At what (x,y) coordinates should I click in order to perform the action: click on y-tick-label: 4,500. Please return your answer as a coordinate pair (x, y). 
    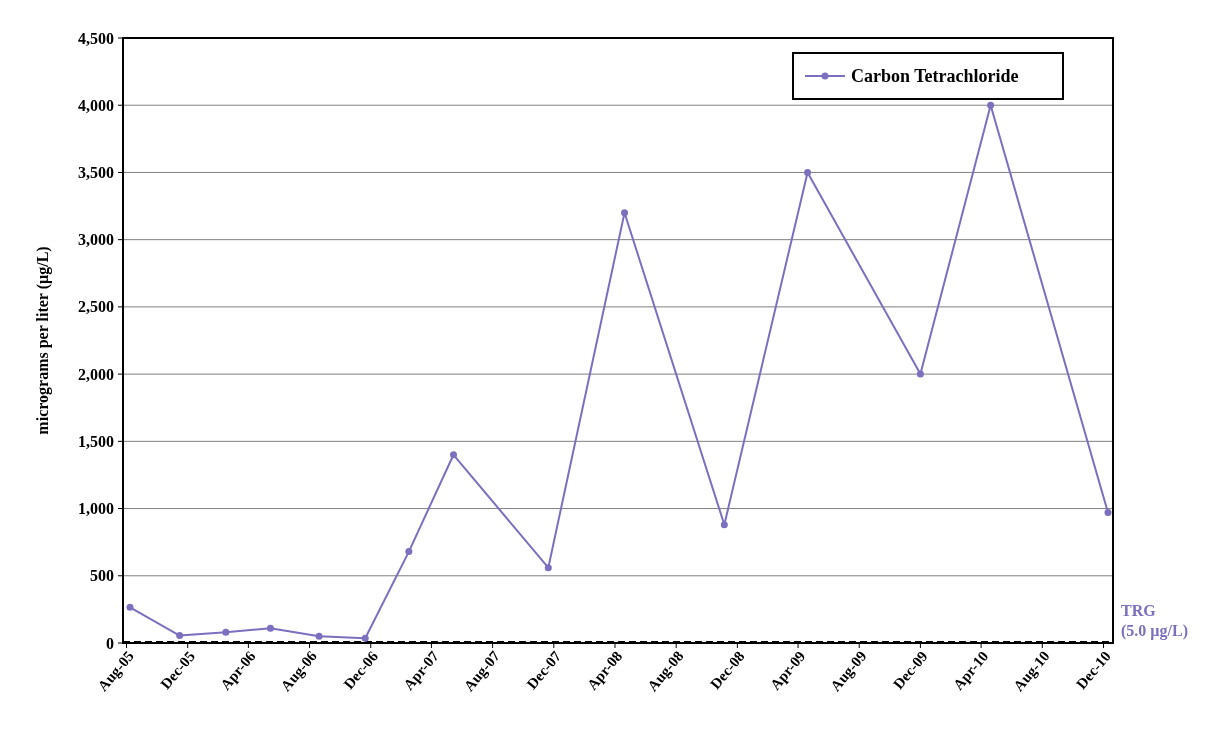
    Looking at the image, I should click on (96, 38).